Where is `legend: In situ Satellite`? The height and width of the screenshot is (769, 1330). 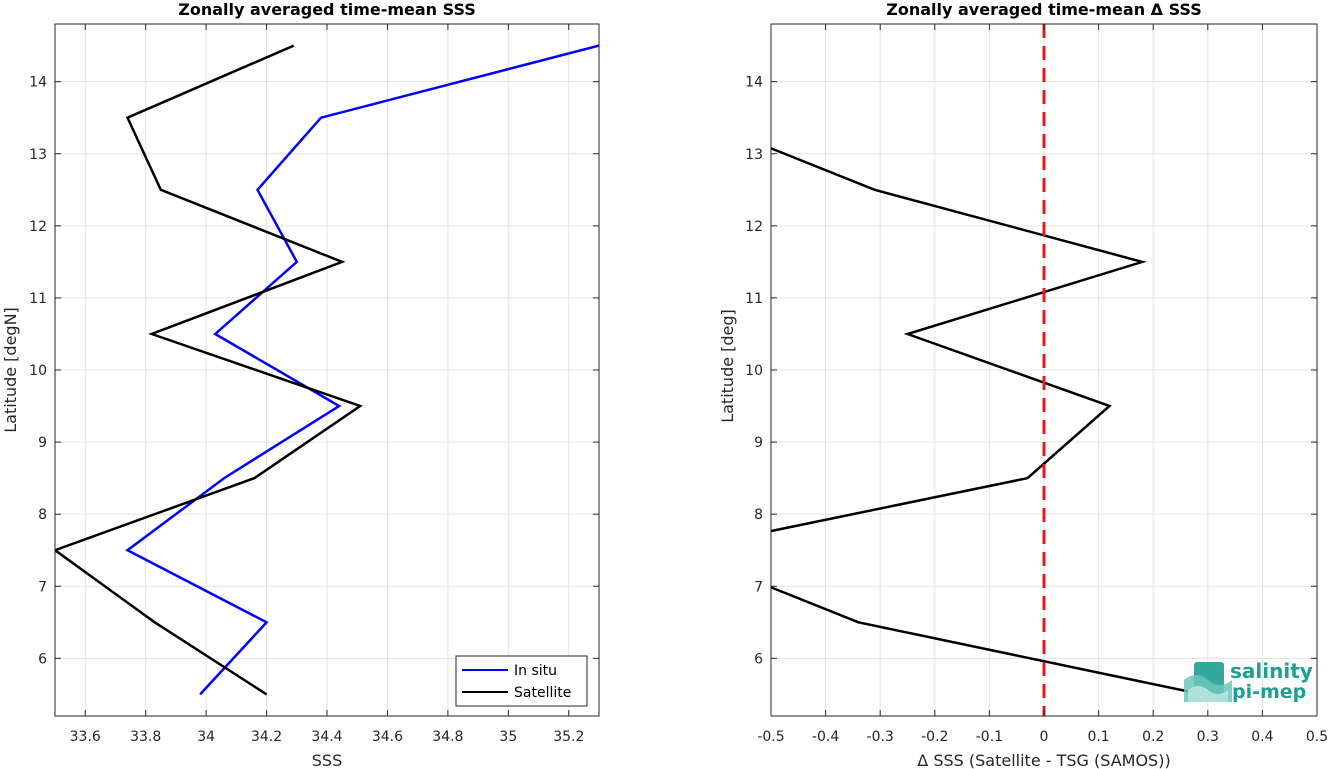
legend: In situ Satellite is located at coordinates (521, 681).